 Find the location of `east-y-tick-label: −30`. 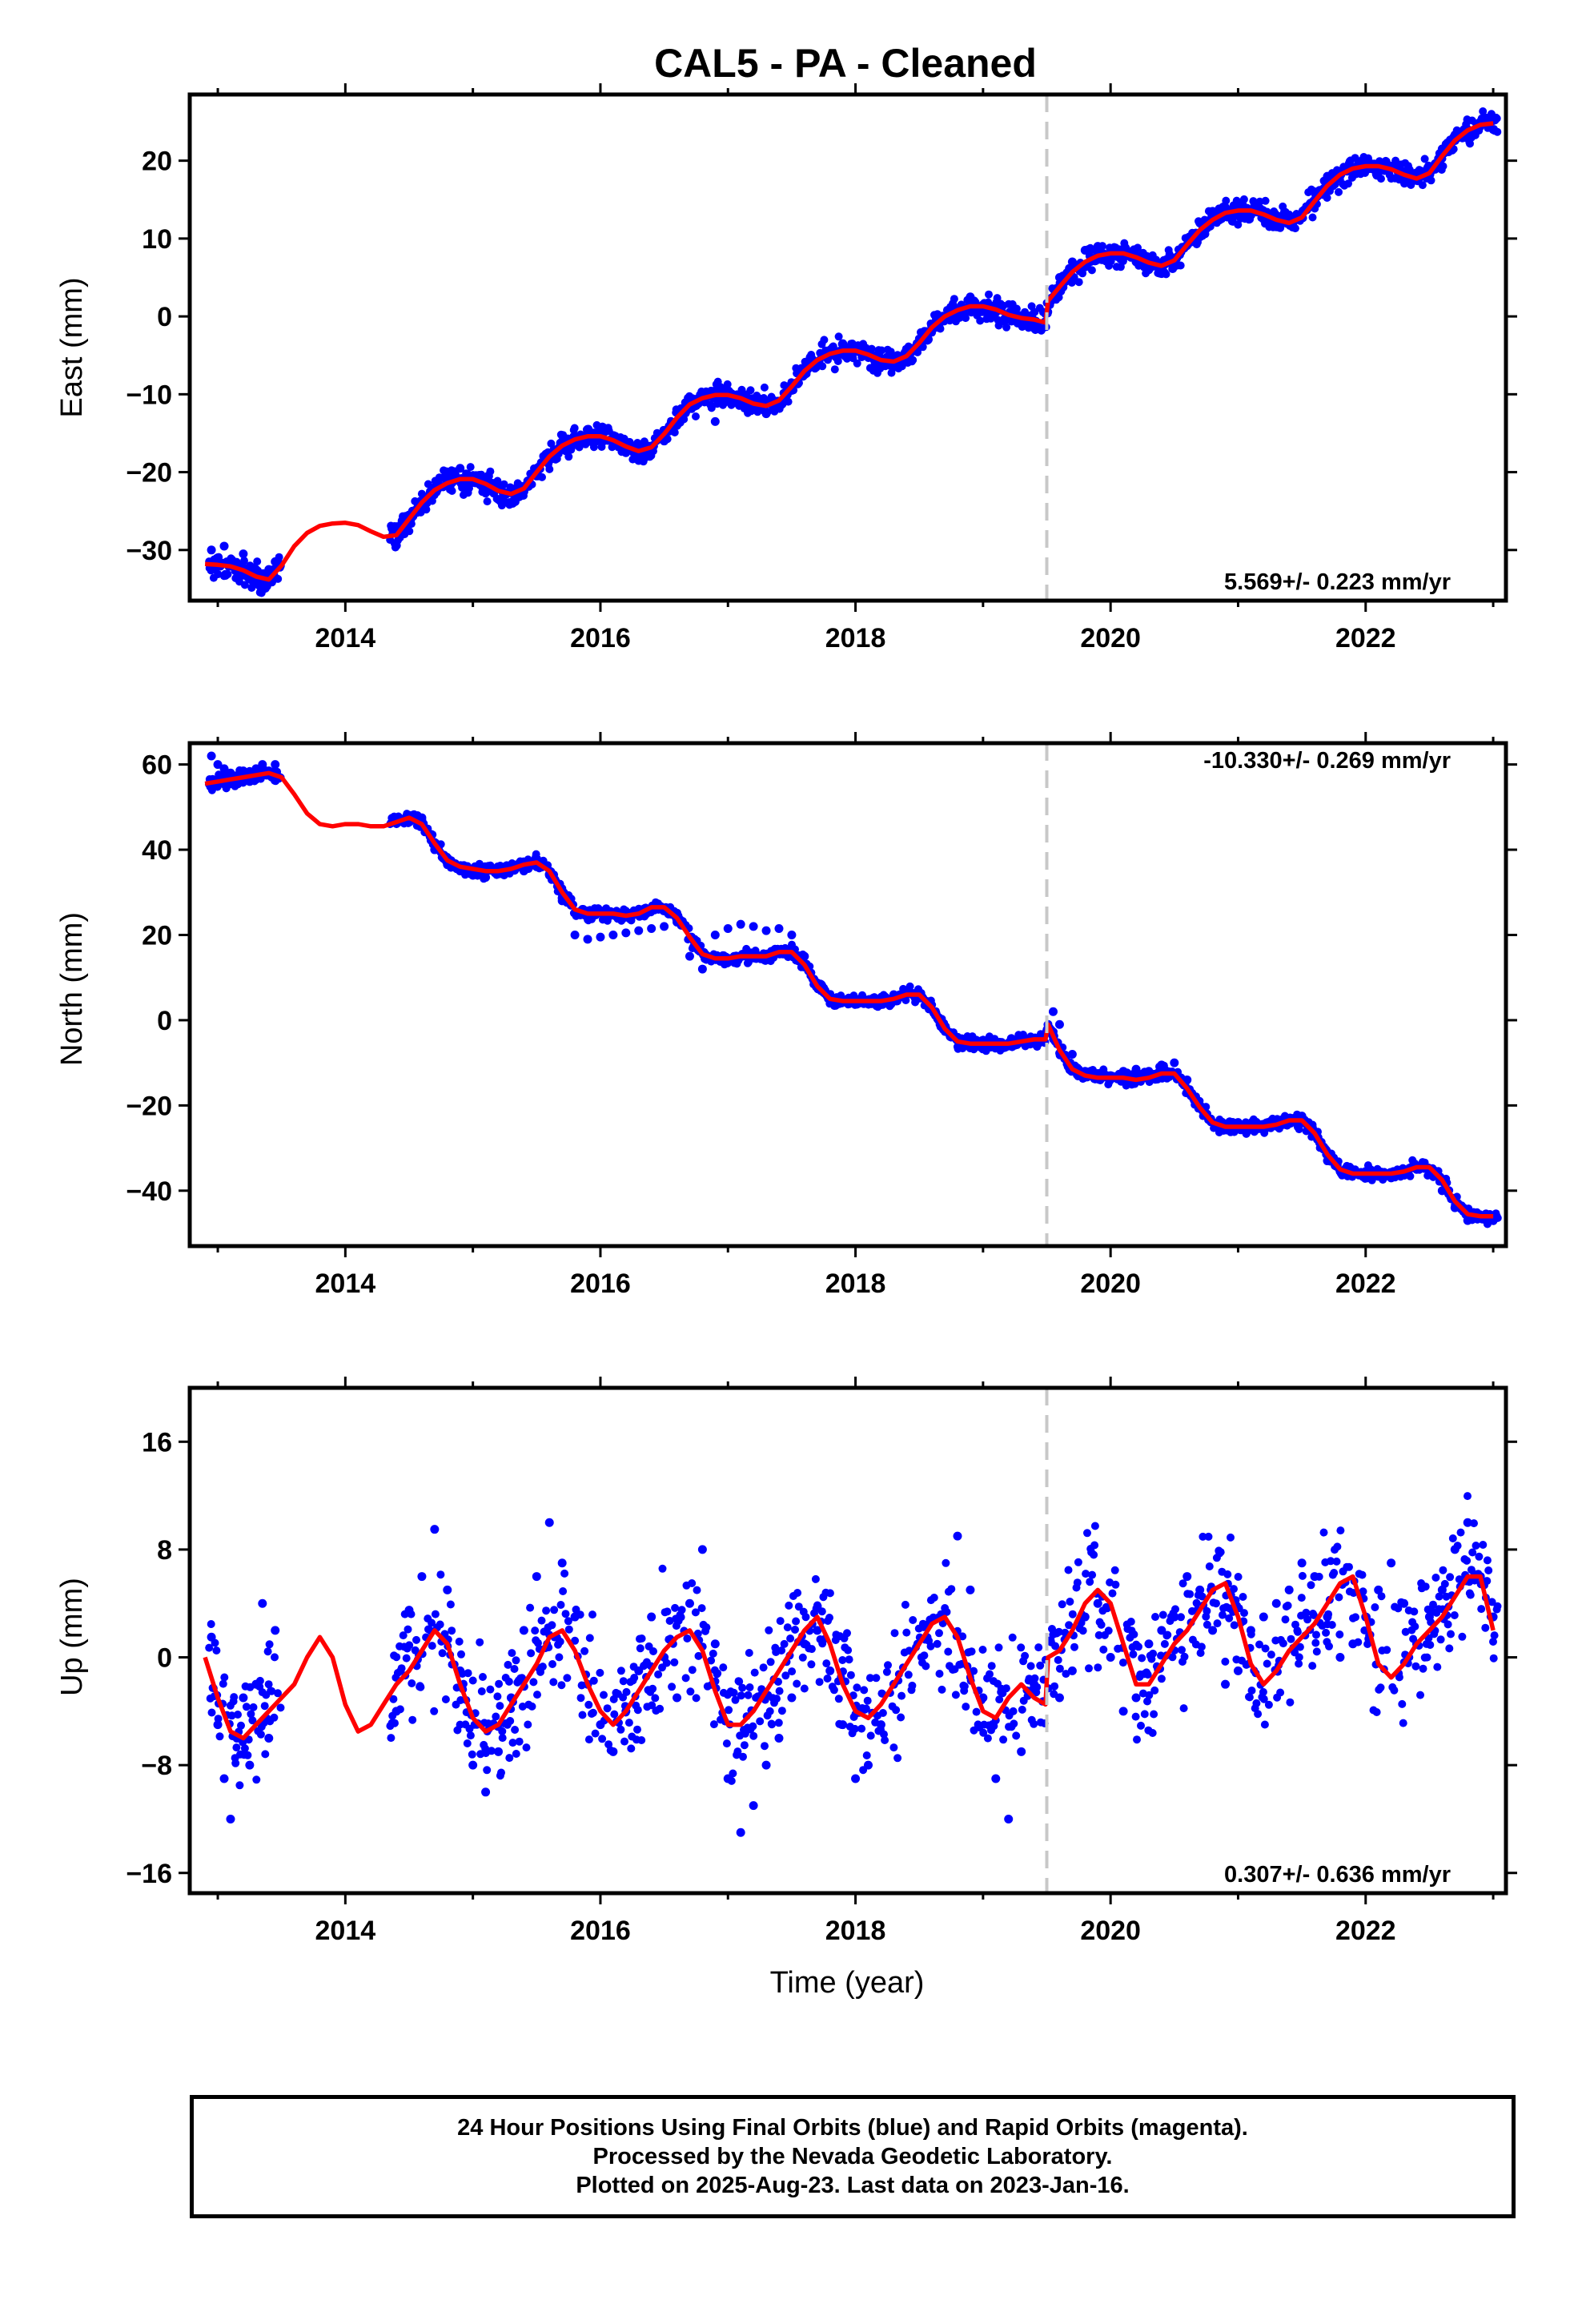

east-y-tick-label: −30 is located at coordinates (149, 551).